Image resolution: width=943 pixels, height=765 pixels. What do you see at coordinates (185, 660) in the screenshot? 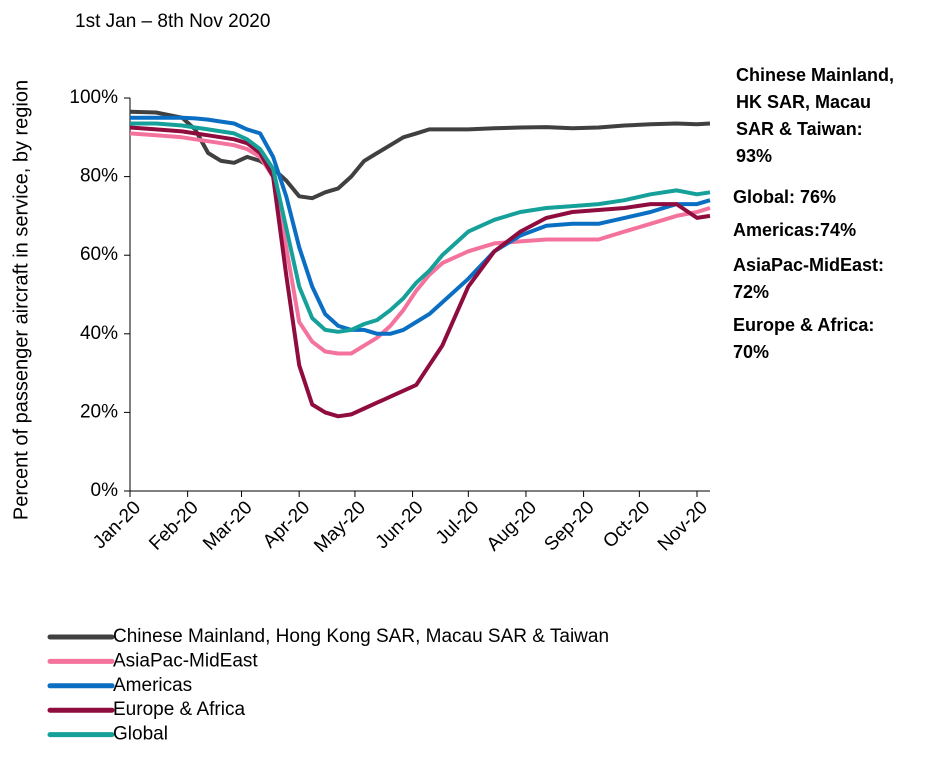
I see `legend-label: AsiaPac-MidEast` at bounding box center [185, 660].